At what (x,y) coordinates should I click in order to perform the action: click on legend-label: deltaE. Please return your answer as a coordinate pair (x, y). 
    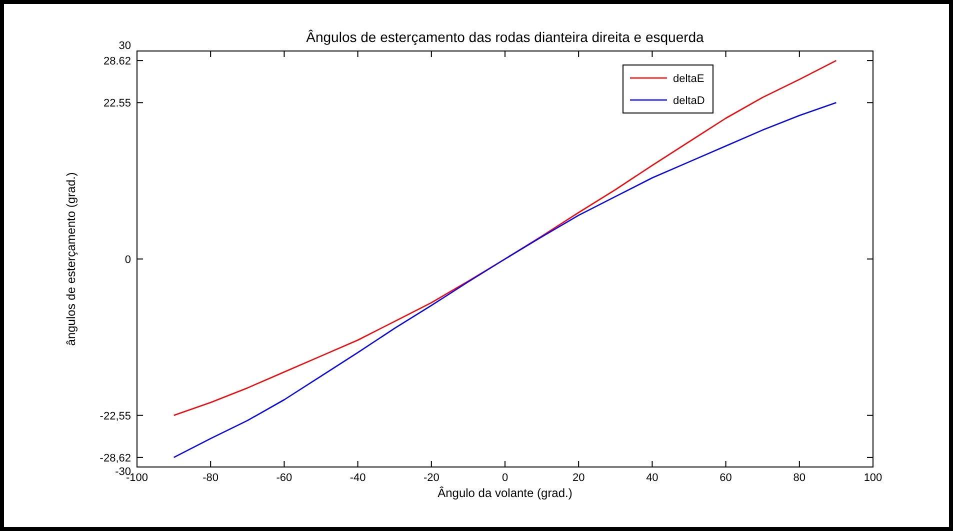
    Looking at the image, I should click on (688, 79).